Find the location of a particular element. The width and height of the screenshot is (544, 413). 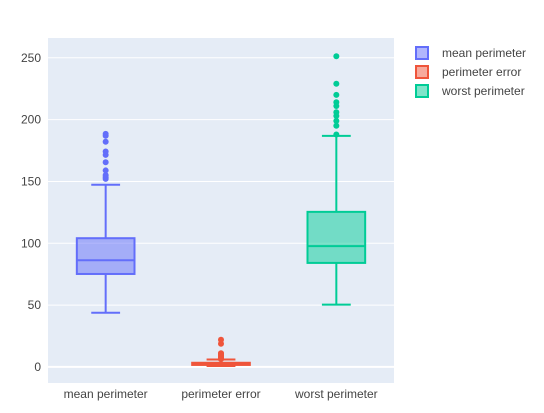

box-mean-perimeter is located at coordinates (105, 222).